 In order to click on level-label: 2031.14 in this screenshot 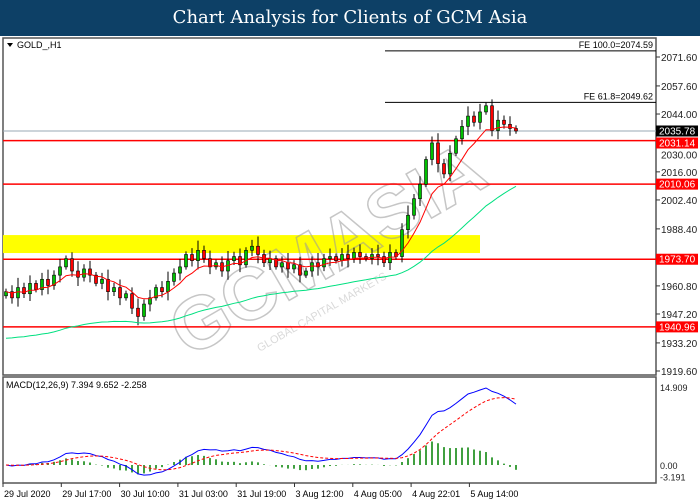, I will do `click(677, 143)`.